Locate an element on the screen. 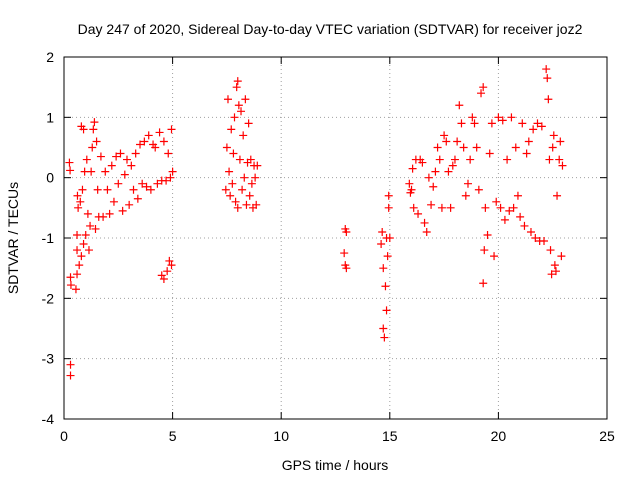  x-tick-label: 20 is located at coordinates (499, 436).